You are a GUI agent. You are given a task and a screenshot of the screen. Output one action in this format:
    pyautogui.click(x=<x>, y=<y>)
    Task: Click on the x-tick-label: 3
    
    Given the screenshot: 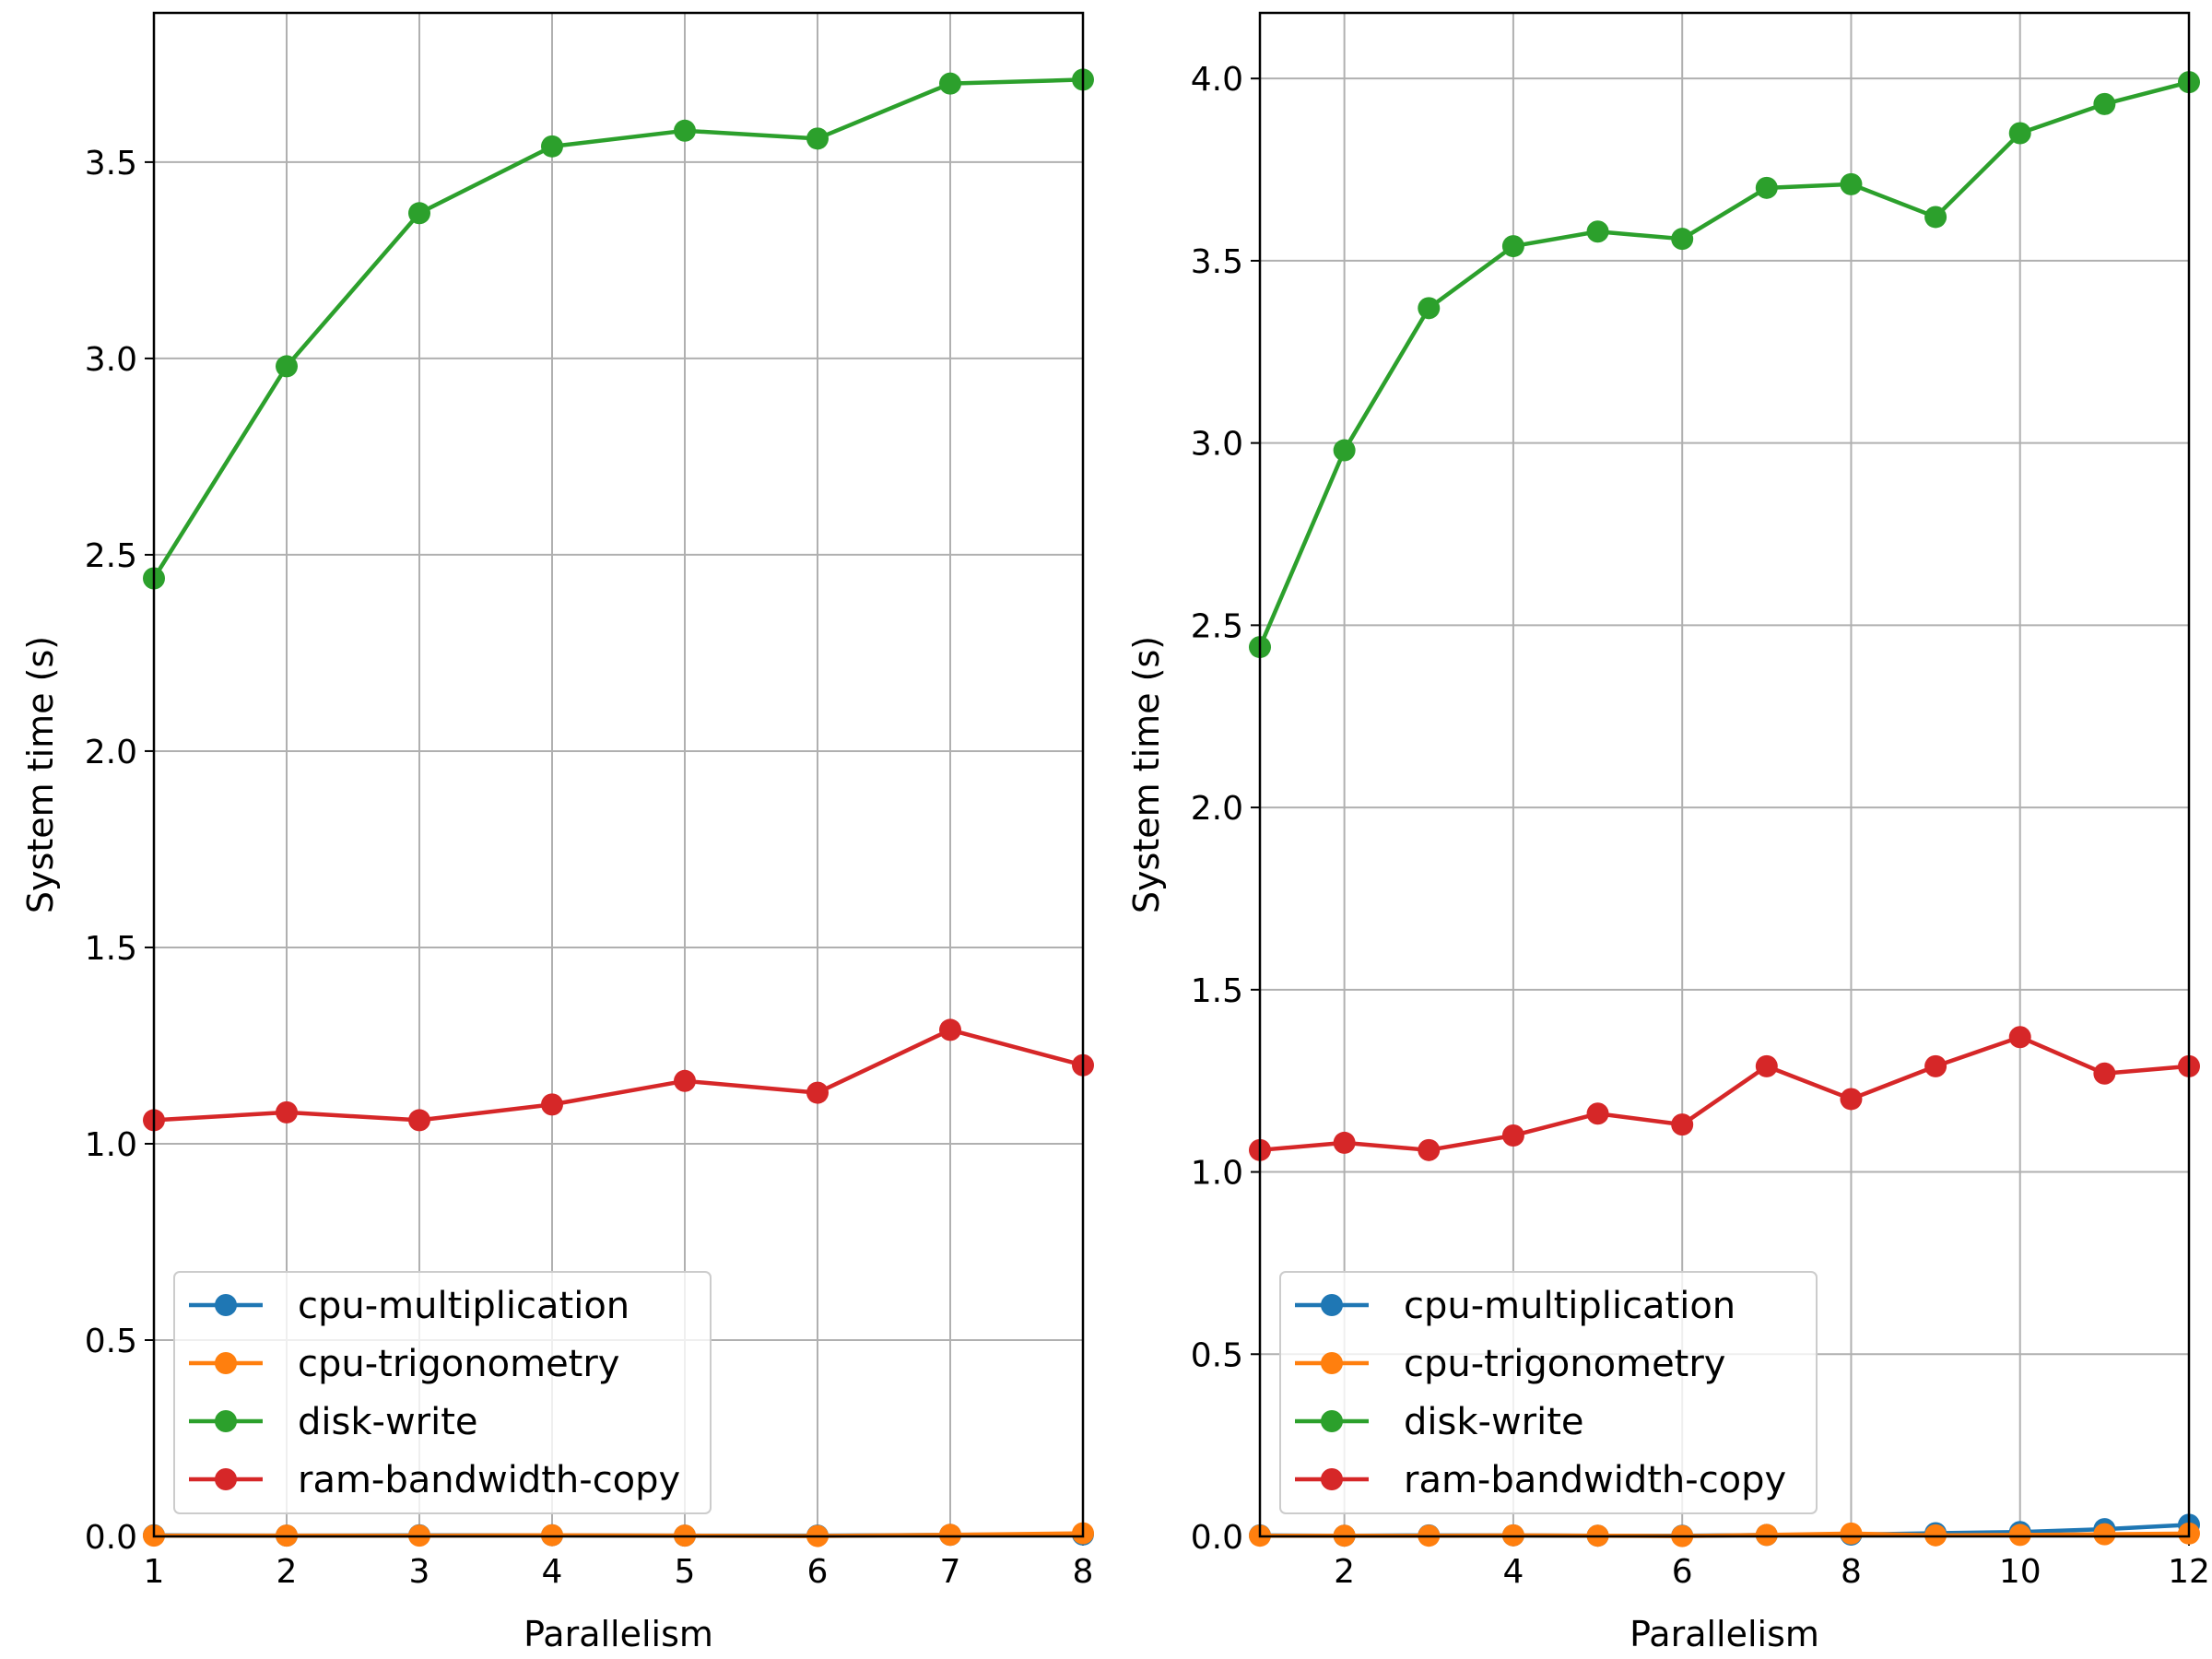 What is the action you would take?
    pyautogui.click(x=419, y=1572)
    